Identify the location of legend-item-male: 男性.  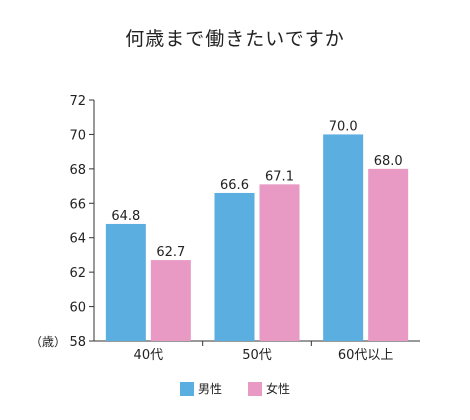
(200, 388).